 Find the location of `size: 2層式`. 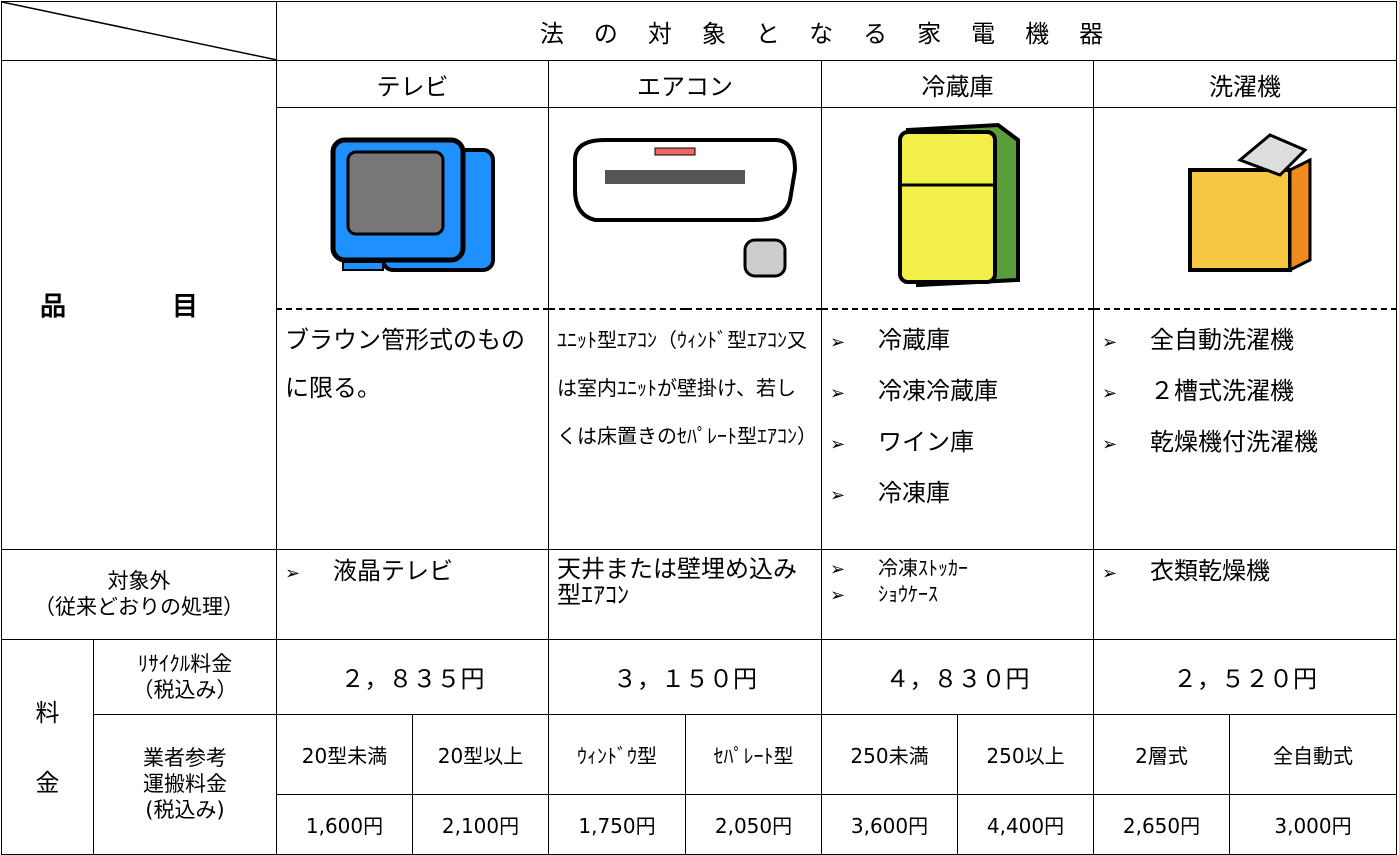

size: 2層式 is located at coordinates (1161, 754).